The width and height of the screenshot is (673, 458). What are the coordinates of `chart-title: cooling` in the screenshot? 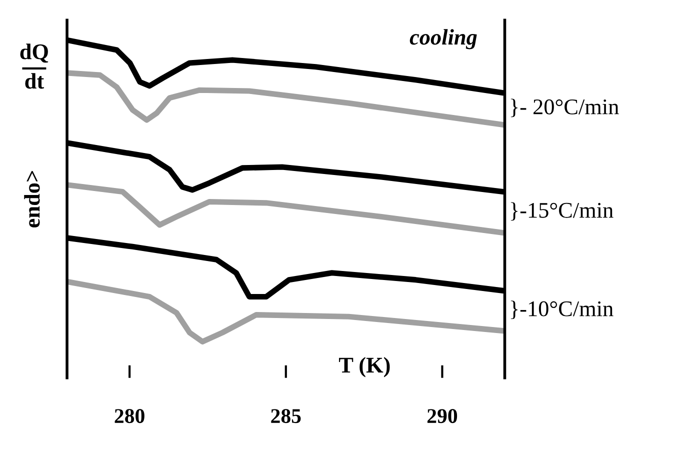 It's located at (443, 39).